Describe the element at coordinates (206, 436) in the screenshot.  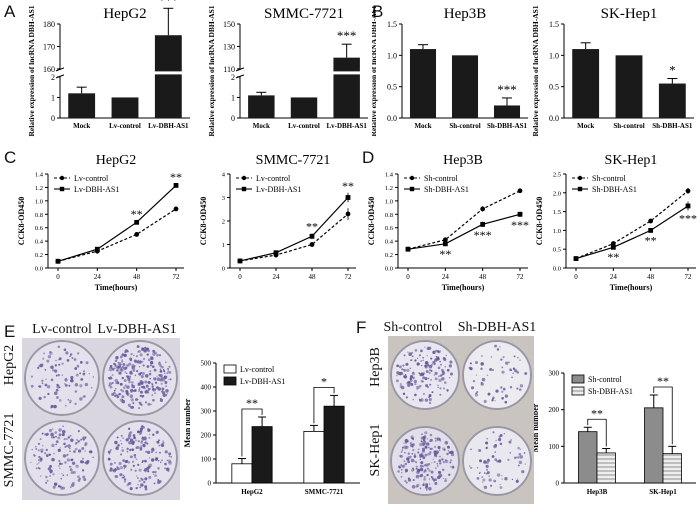
I see `y-tick-label: 200` at that location.